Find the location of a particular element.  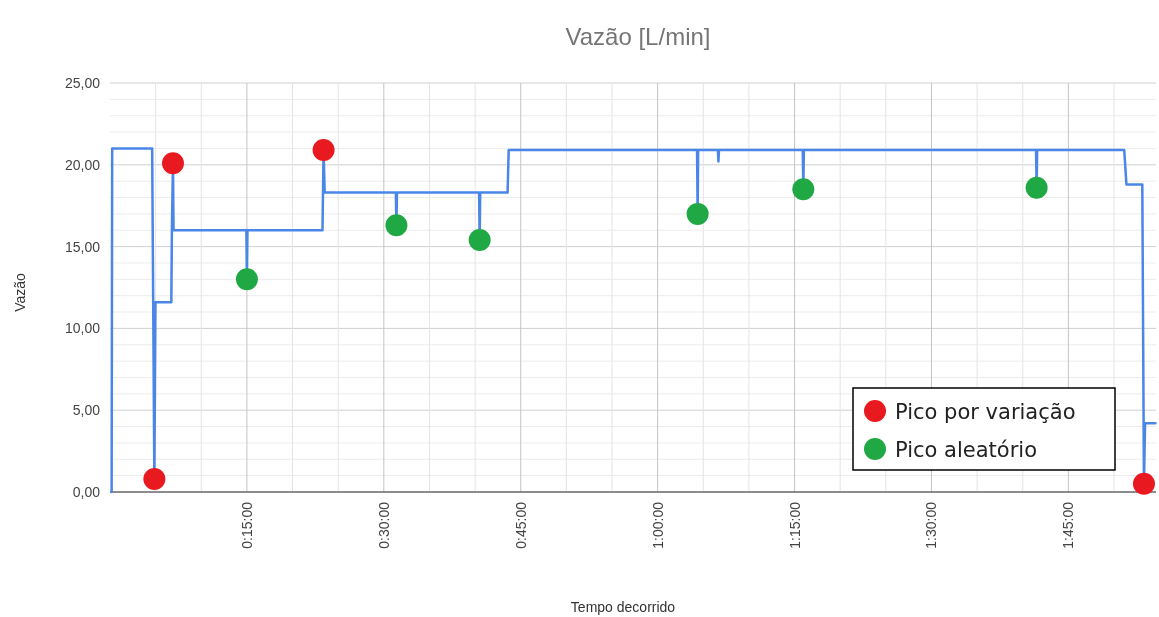

y-tick-label: 0,00 is located at coordinates (86, 492).